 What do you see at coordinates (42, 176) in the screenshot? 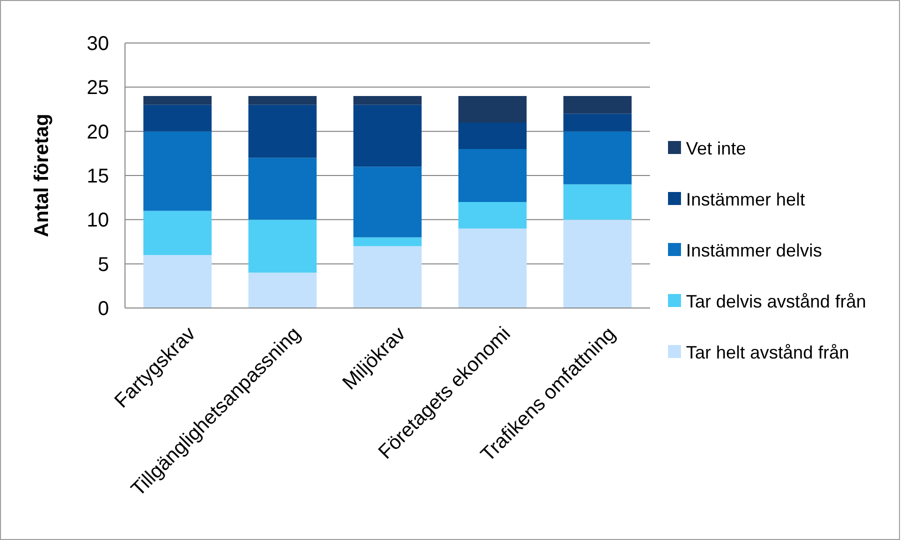
I see `y-axis-title: Antal företag` at bounding box center [42, 176].